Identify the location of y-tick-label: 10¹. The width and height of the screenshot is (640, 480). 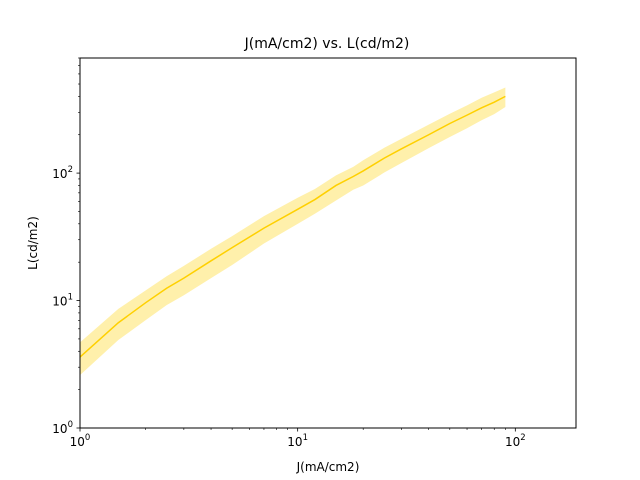
(62, 301).